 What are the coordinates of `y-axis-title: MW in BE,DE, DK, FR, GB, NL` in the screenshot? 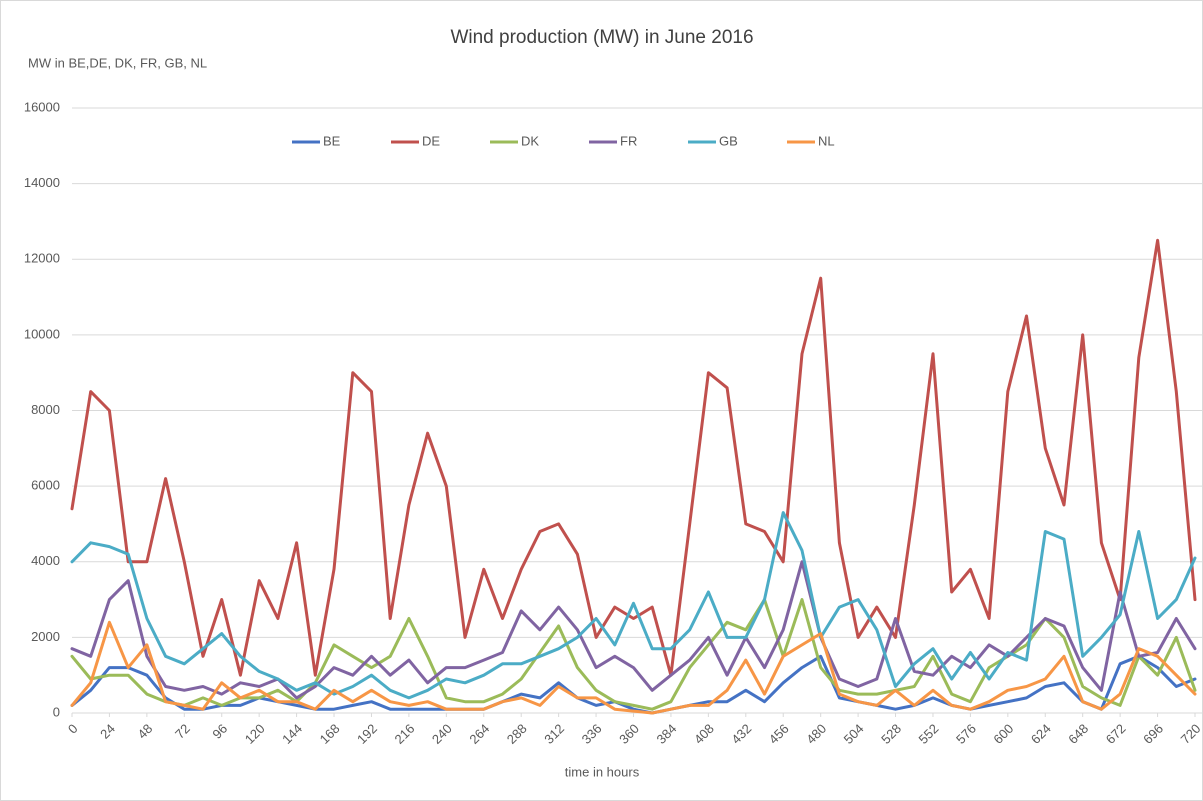 It's located at (117, 62).